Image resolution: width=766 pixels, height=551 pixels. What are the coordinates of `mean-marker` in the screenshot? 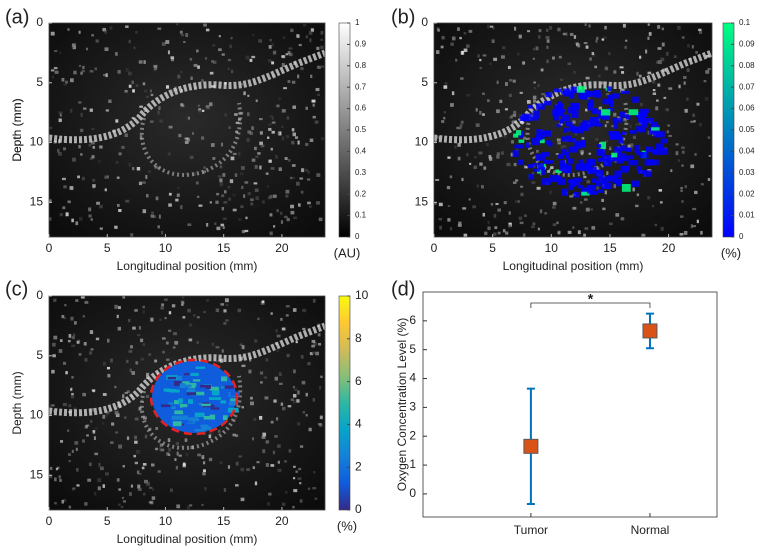 It's located at (531, 446).